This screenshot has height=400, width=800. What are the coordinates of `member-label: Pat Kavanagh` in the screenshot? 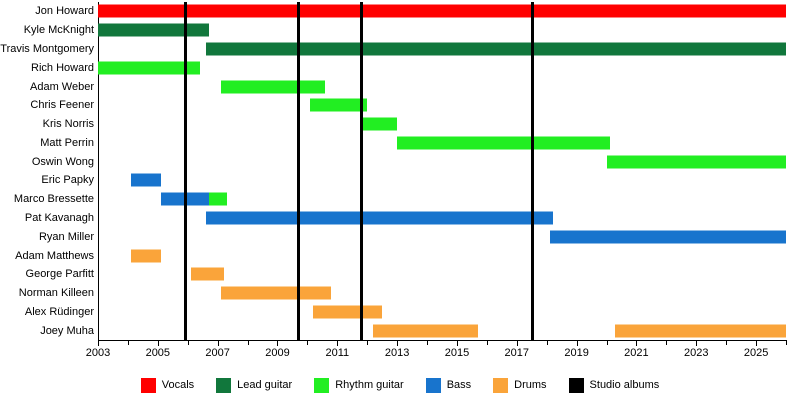 It's located at (59, 217).